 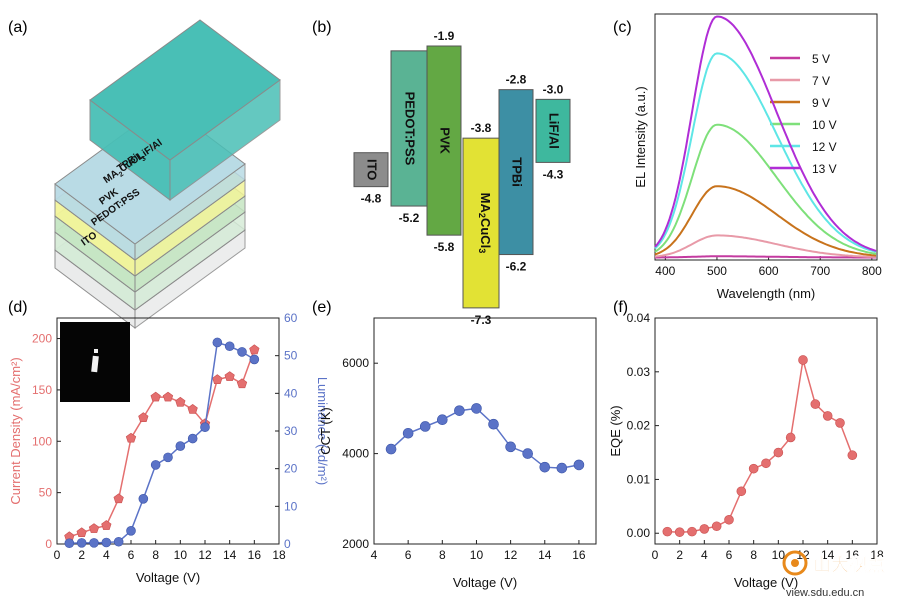 What do you see at coordinates (766, 293) in the screenshot?
I see `c-xlabel: Wavelength (nm)` at bounding box center [766, 293].